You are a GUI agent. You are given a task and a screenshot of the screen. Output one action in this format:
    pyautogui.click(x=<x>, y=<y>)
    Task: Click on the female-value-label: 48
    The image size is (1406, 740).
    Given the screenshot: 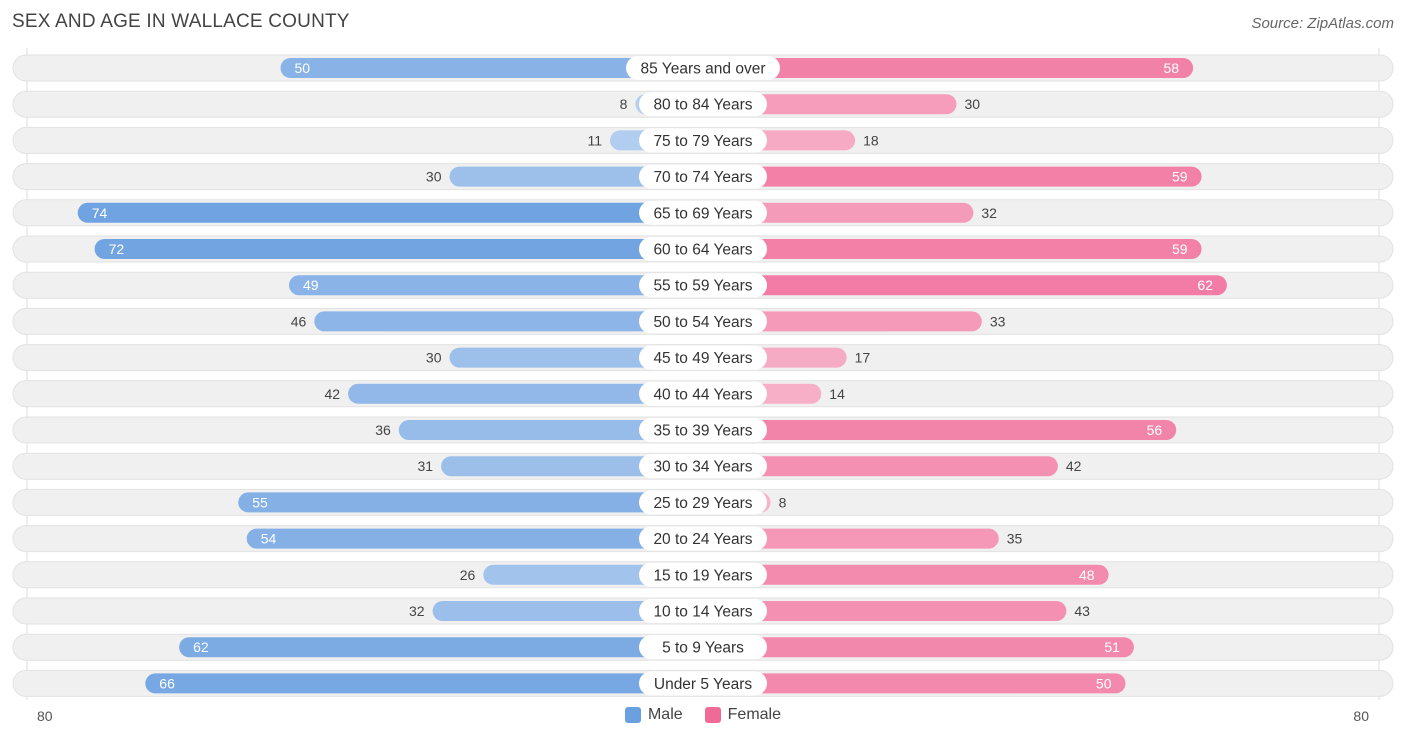 What is the action you would take?
    pyautogui.click(x=1087, y=575)
    